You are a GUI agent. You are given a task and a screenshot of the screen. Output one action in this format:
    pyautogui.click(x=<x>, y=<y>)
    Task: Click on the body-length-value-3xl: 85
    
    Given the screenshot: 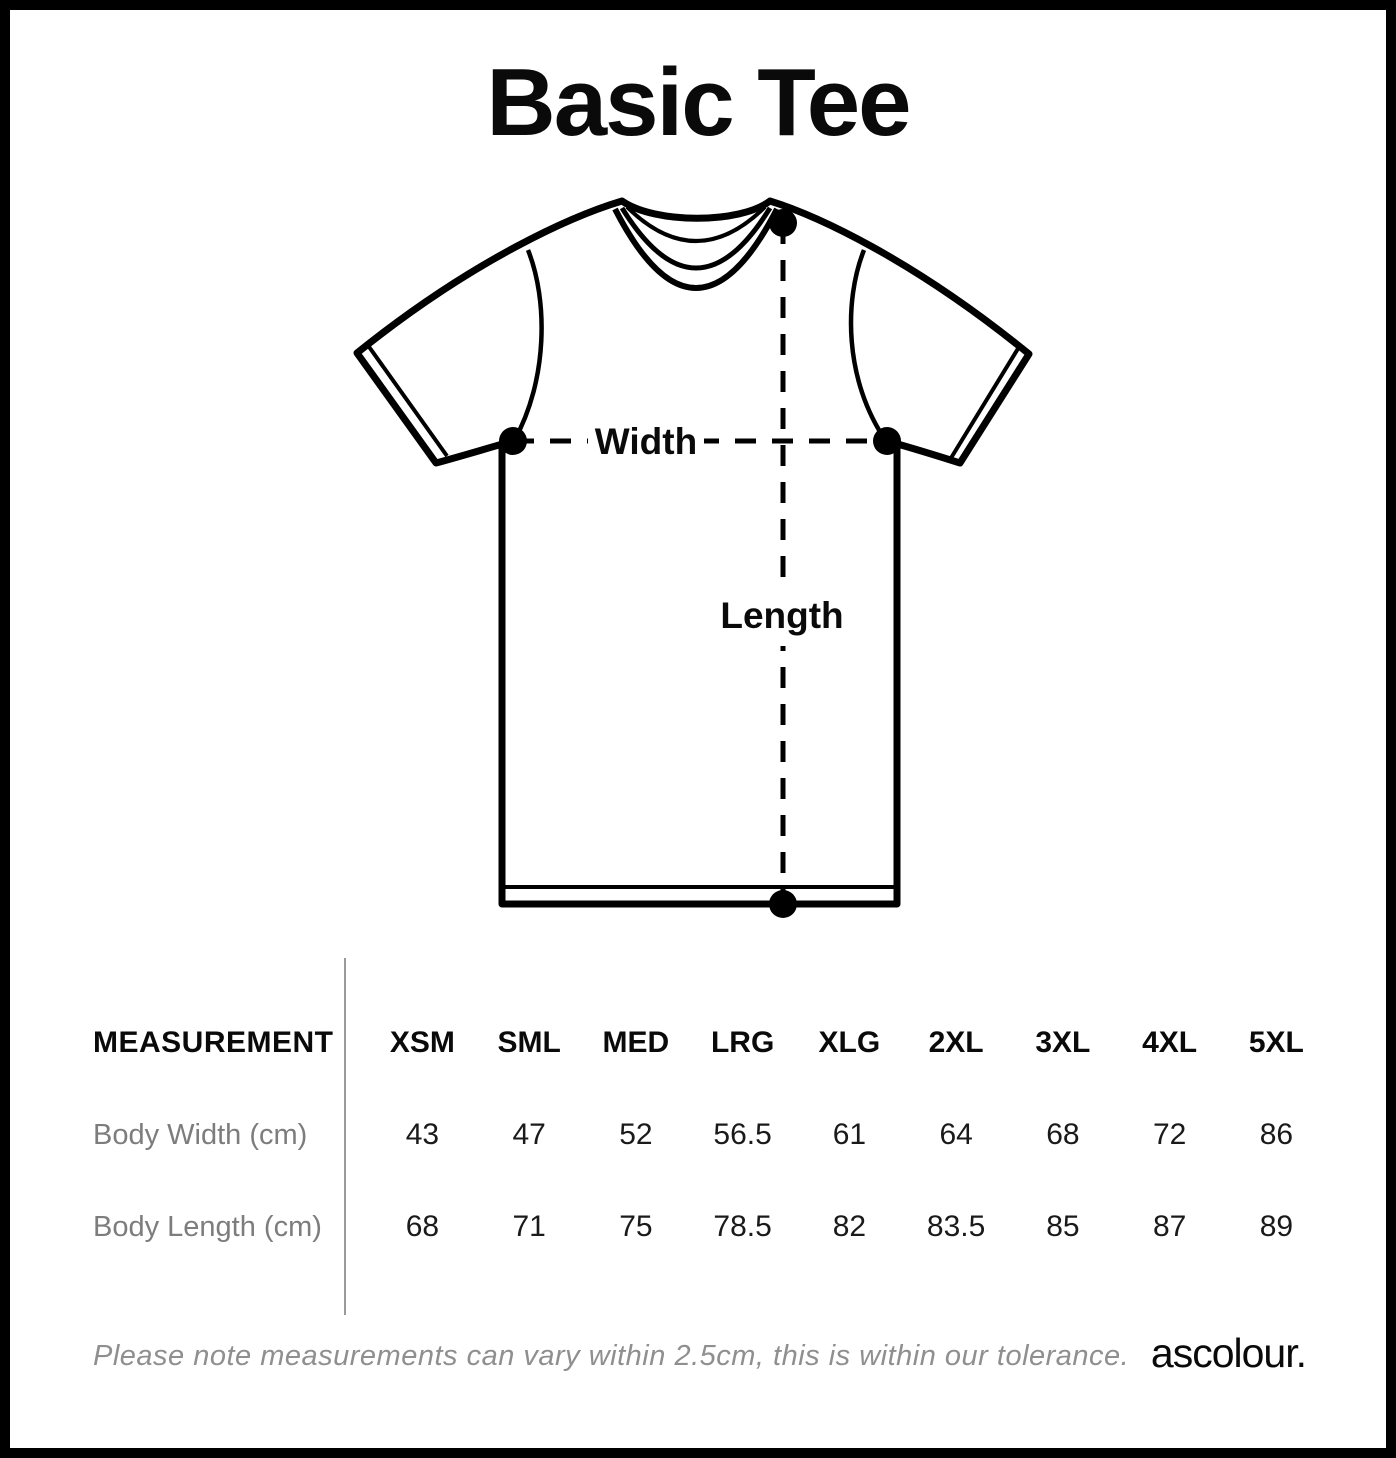 What is the action you would take?
    pyautogui.click(x=1063, y=1226)
    